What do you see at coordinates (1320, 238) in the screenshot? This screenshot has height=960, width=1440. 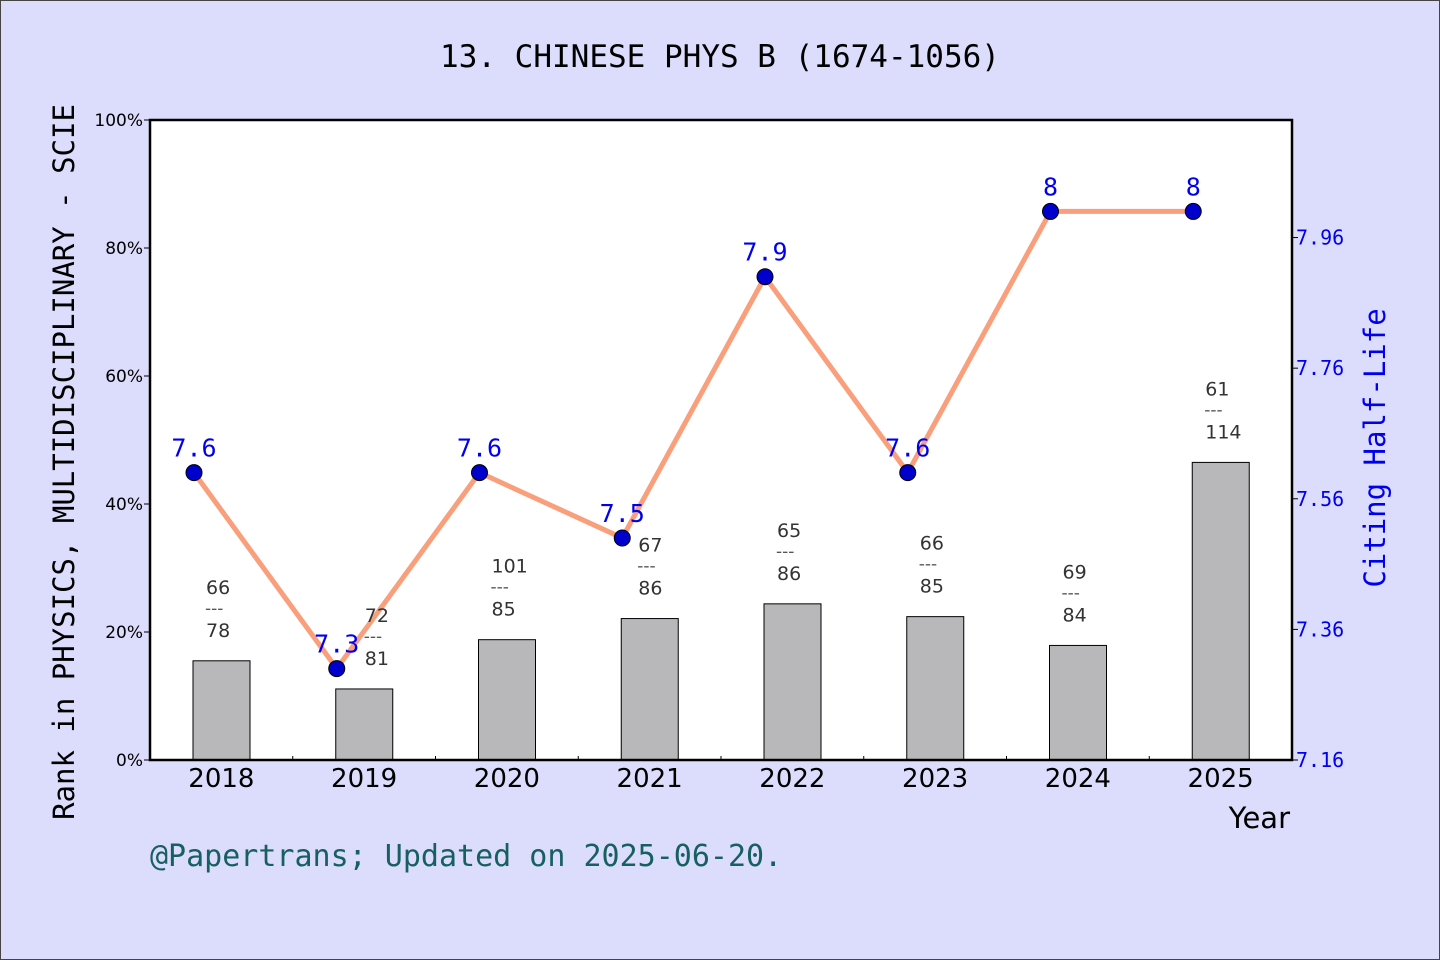 I see `y-right-tick-label: 7.96` at bounding box center [1320, 238].